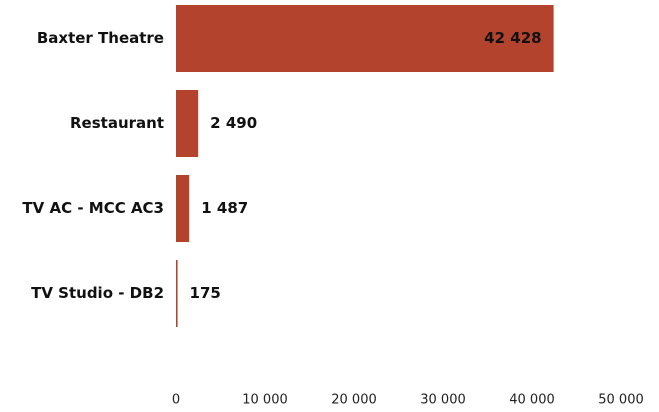 The width and height of the screenshot is (659, 412). Describe the element at coordinates (205, 293) in the screenshot. I see `value-label: 175` at that location.